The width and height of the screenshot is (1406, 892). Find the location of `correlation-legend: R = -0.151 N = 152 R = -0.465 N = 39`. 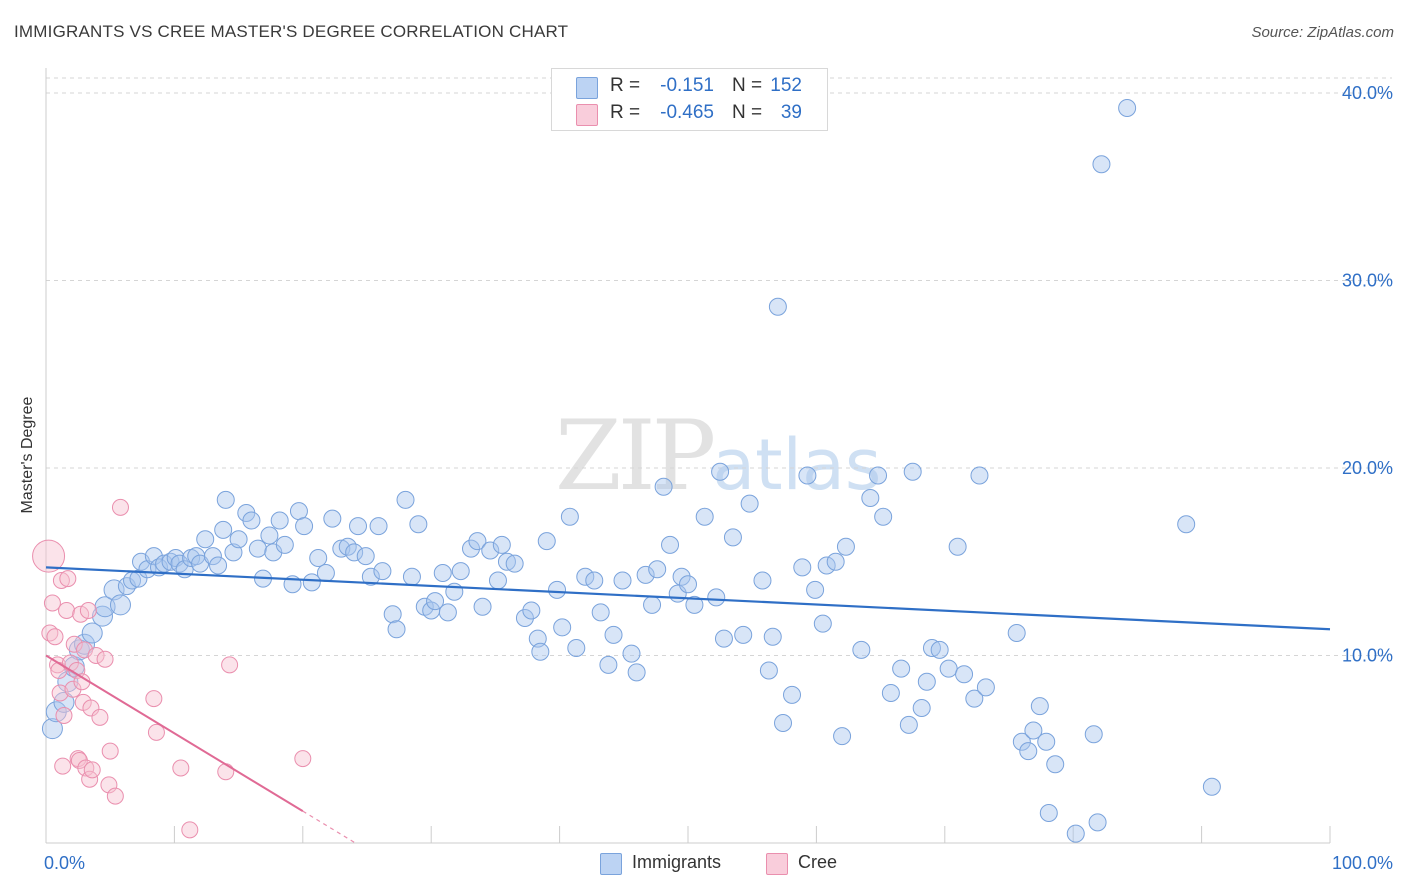

correlation-legend: R = -0.151 N = 152 R = -0.465 N = 39 is located at coordinates (689, 99).